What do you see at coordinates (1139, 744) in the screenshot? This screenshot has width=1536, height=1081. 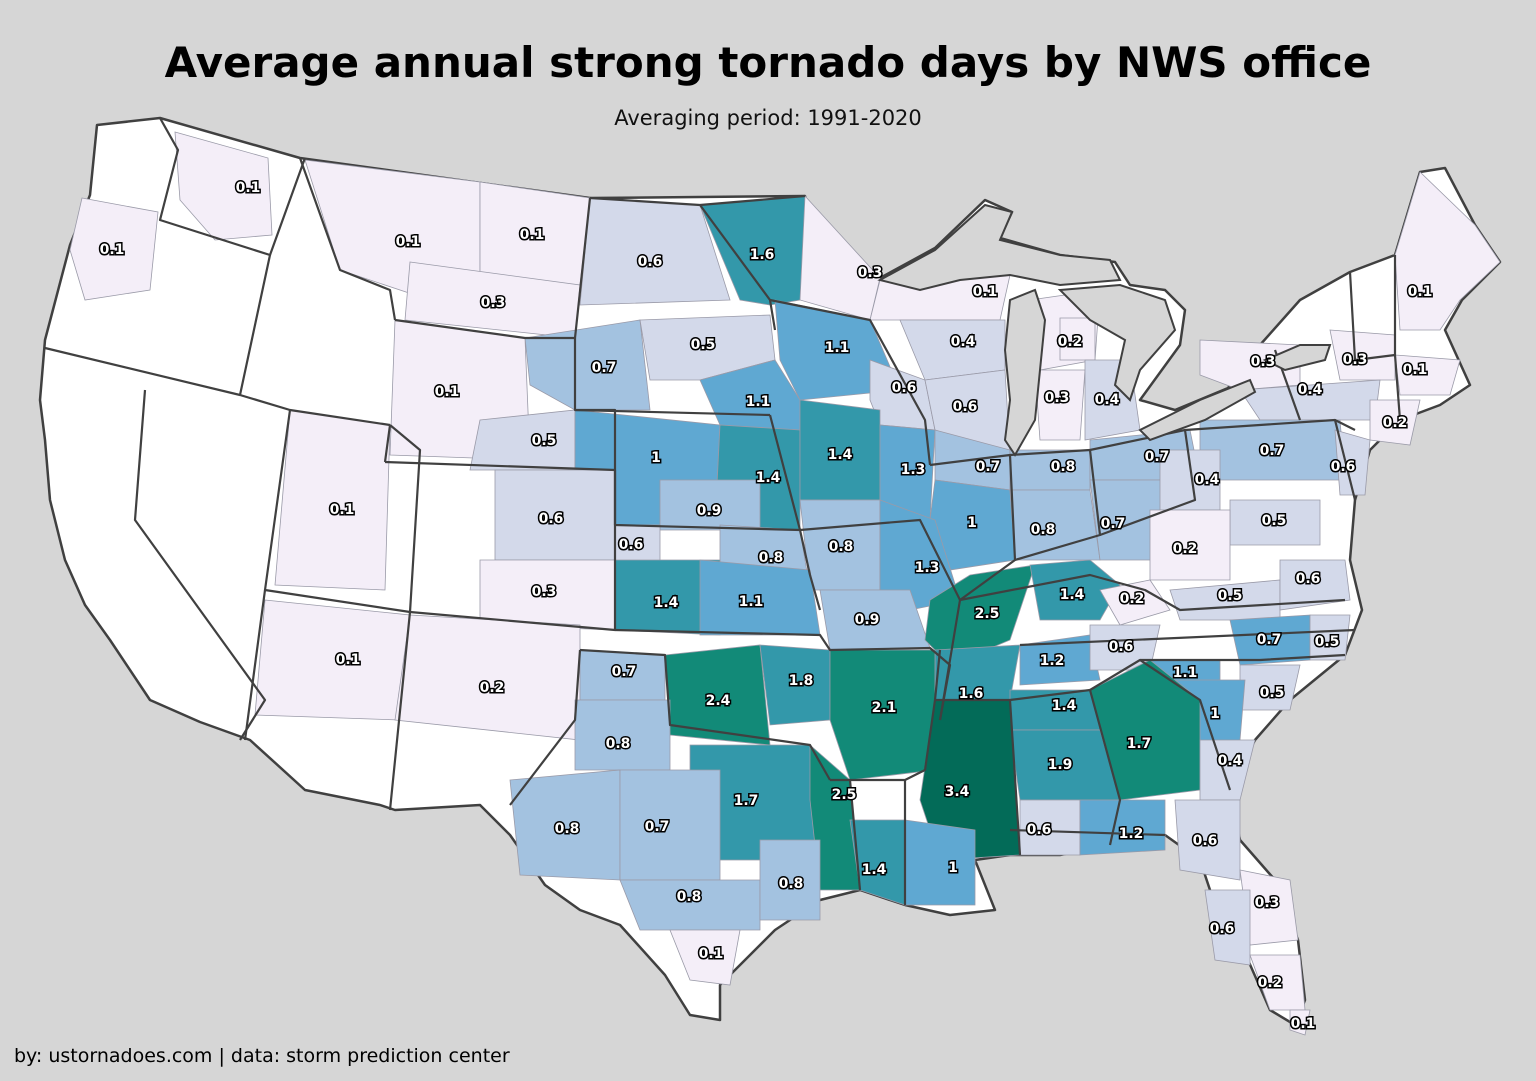 I see `office-value-label: 1.7` at bounding box center [1139, 744].